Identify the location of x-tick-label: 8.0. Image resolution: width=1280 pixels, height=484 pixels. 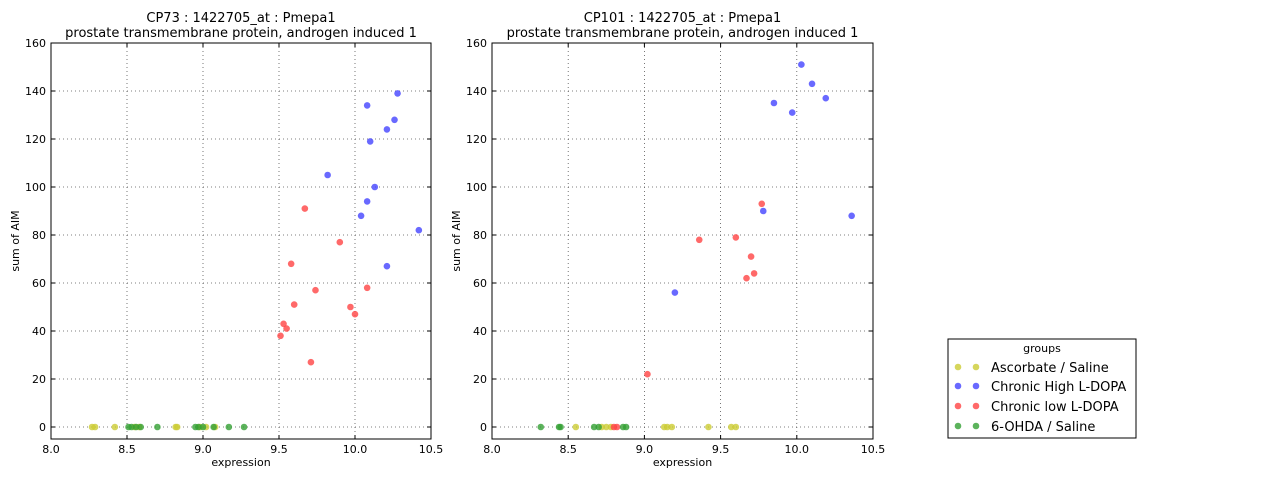
(51, 449).